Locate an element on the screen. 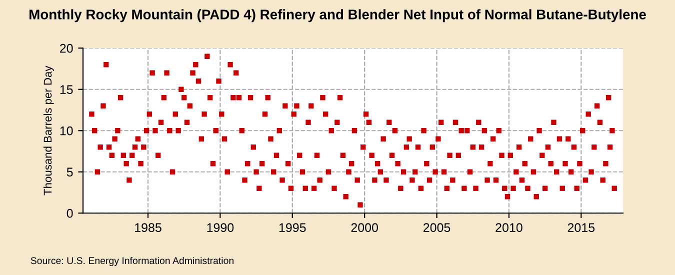  chart-title: Monthly Rocky Mountain (PADD 4) Refinery and Blender Net Input of Normal Butane-Butylene is located at coordinates (338, 15).